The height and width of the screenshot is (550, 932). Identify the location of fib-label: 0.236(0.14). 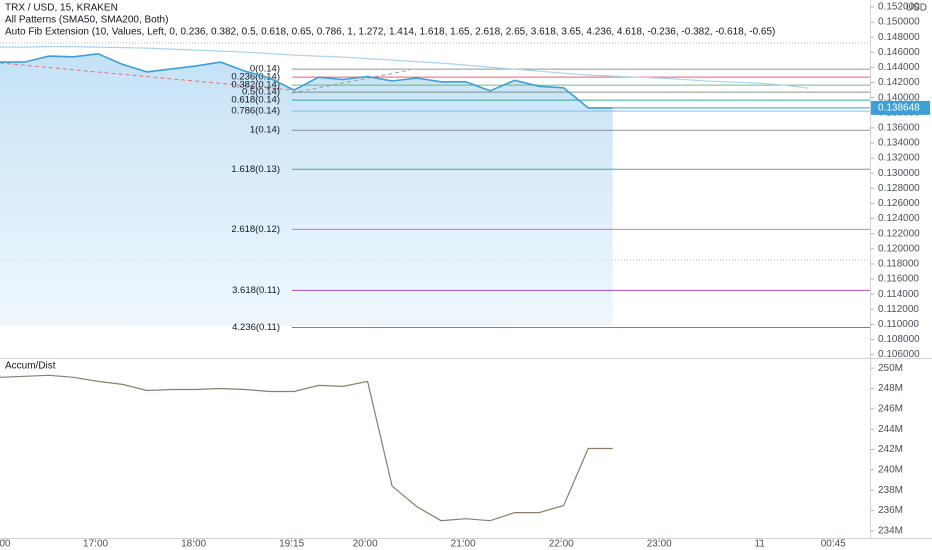
(255, 77).